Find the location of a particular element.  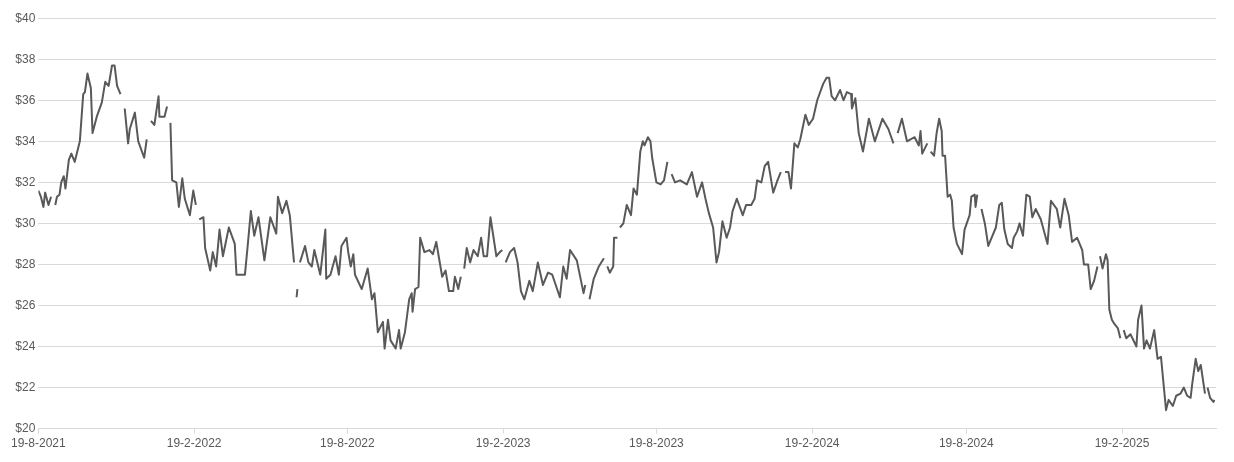

x-tick-label: 19-2-2022 is located at coordinates (194, 443).